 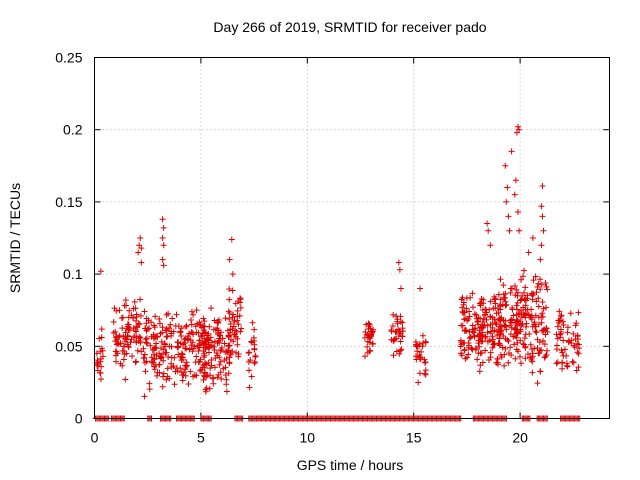 What do you see at coordinates (15, 238) in the screenshot?
I see `y-axis-label: SRMTID / TECUs` at bounding box center [15, 238].